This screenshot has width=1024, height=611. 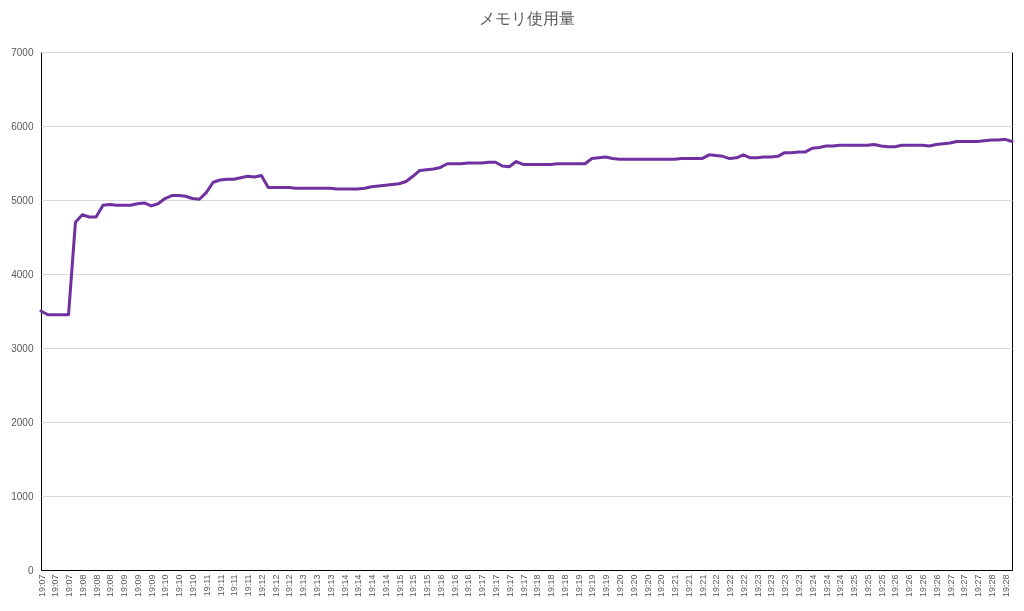 I want to click on y-tick-label: 4000, so click(x=22, y=274).